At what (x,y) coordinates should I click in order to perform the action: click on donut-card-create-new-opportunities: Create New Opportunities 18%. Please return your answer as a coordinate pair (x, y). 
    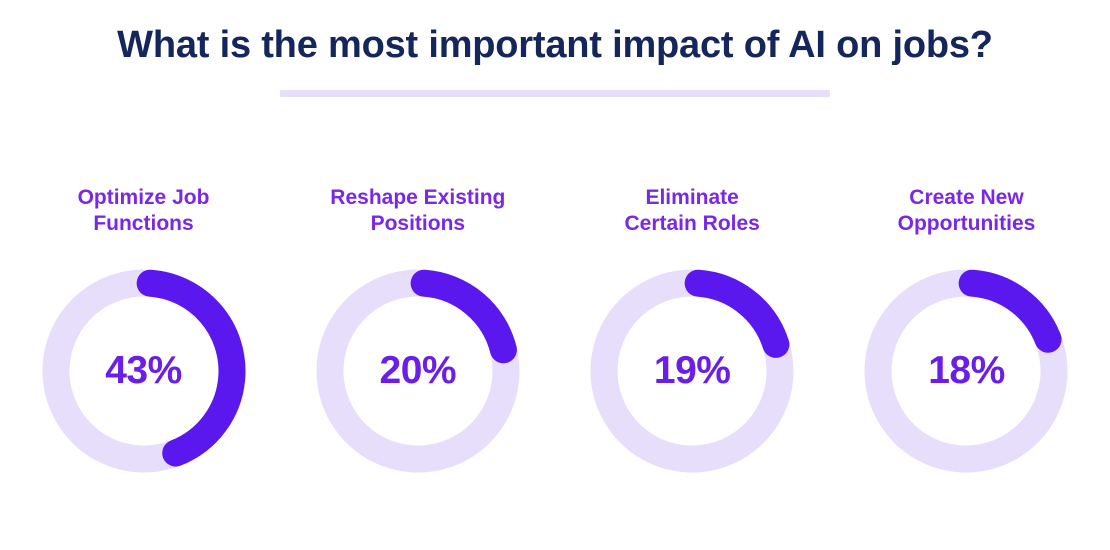
    Looking at the image, I should click on (966, 329).